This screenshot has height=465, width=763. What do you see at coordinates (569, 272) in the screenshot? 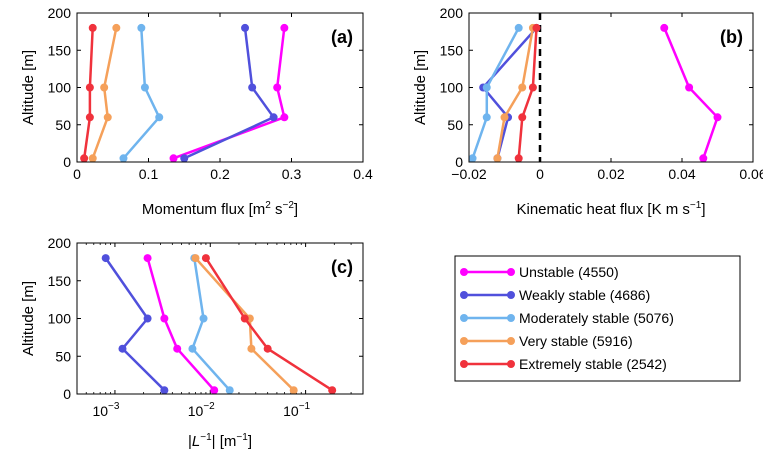
I see `legend-label: Unstable (4550)` at bounding box center [569, 272].